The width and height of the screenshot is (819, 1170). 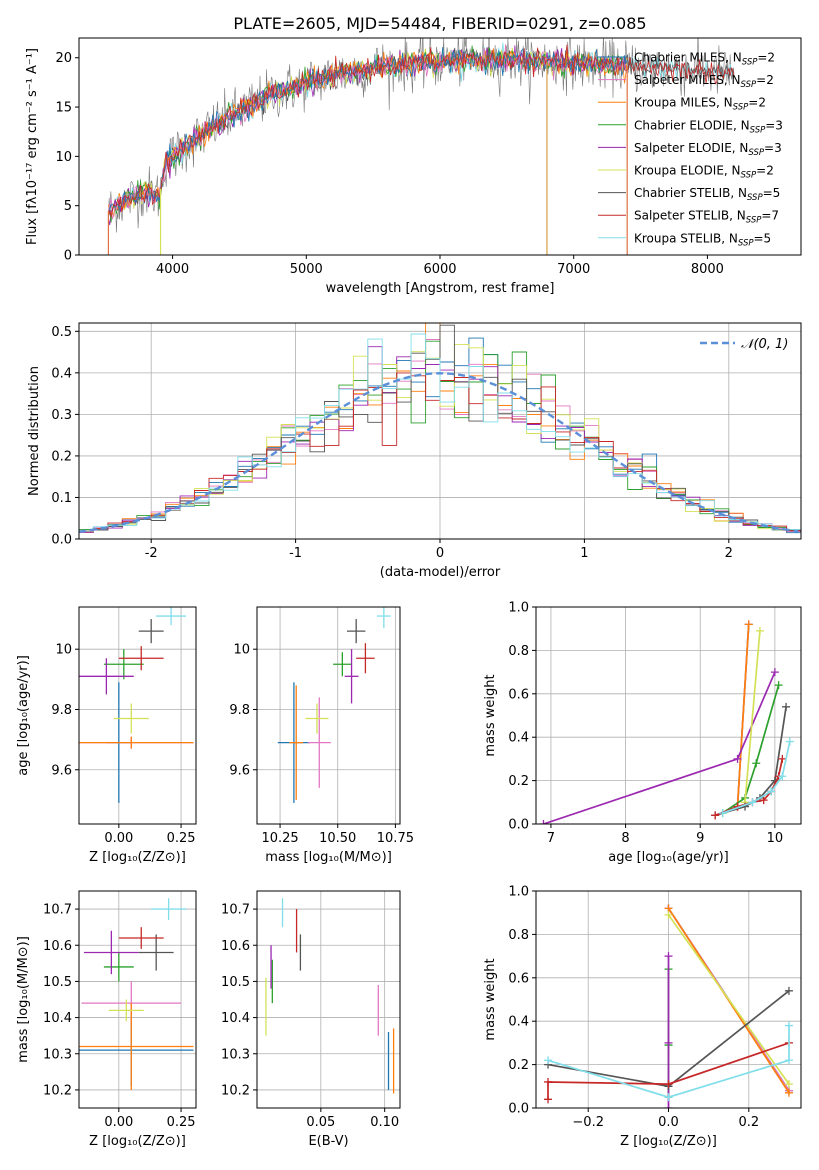 What do you see at coordinates (32, 146) in the screenshot?
I see `y-axis-label: Flux [fλ10⁻¹⁷ erg cm⁻² s⁻¹ A⁻¹]` at bounding box center [32, 146].